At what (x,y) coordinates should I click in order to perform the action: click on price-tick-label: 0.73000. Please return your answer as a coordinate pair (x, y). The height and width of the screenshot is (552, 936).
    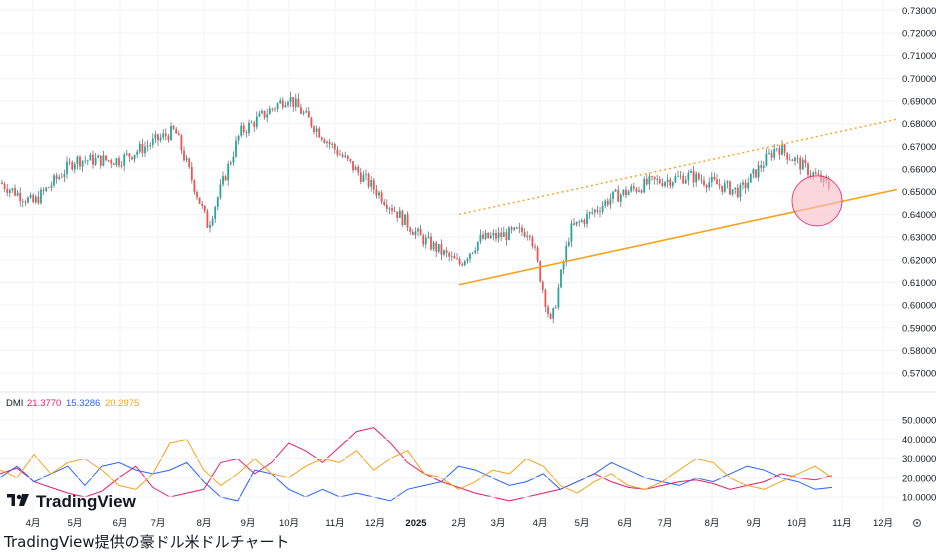
    Looking at the image, I should click on (919, 11).